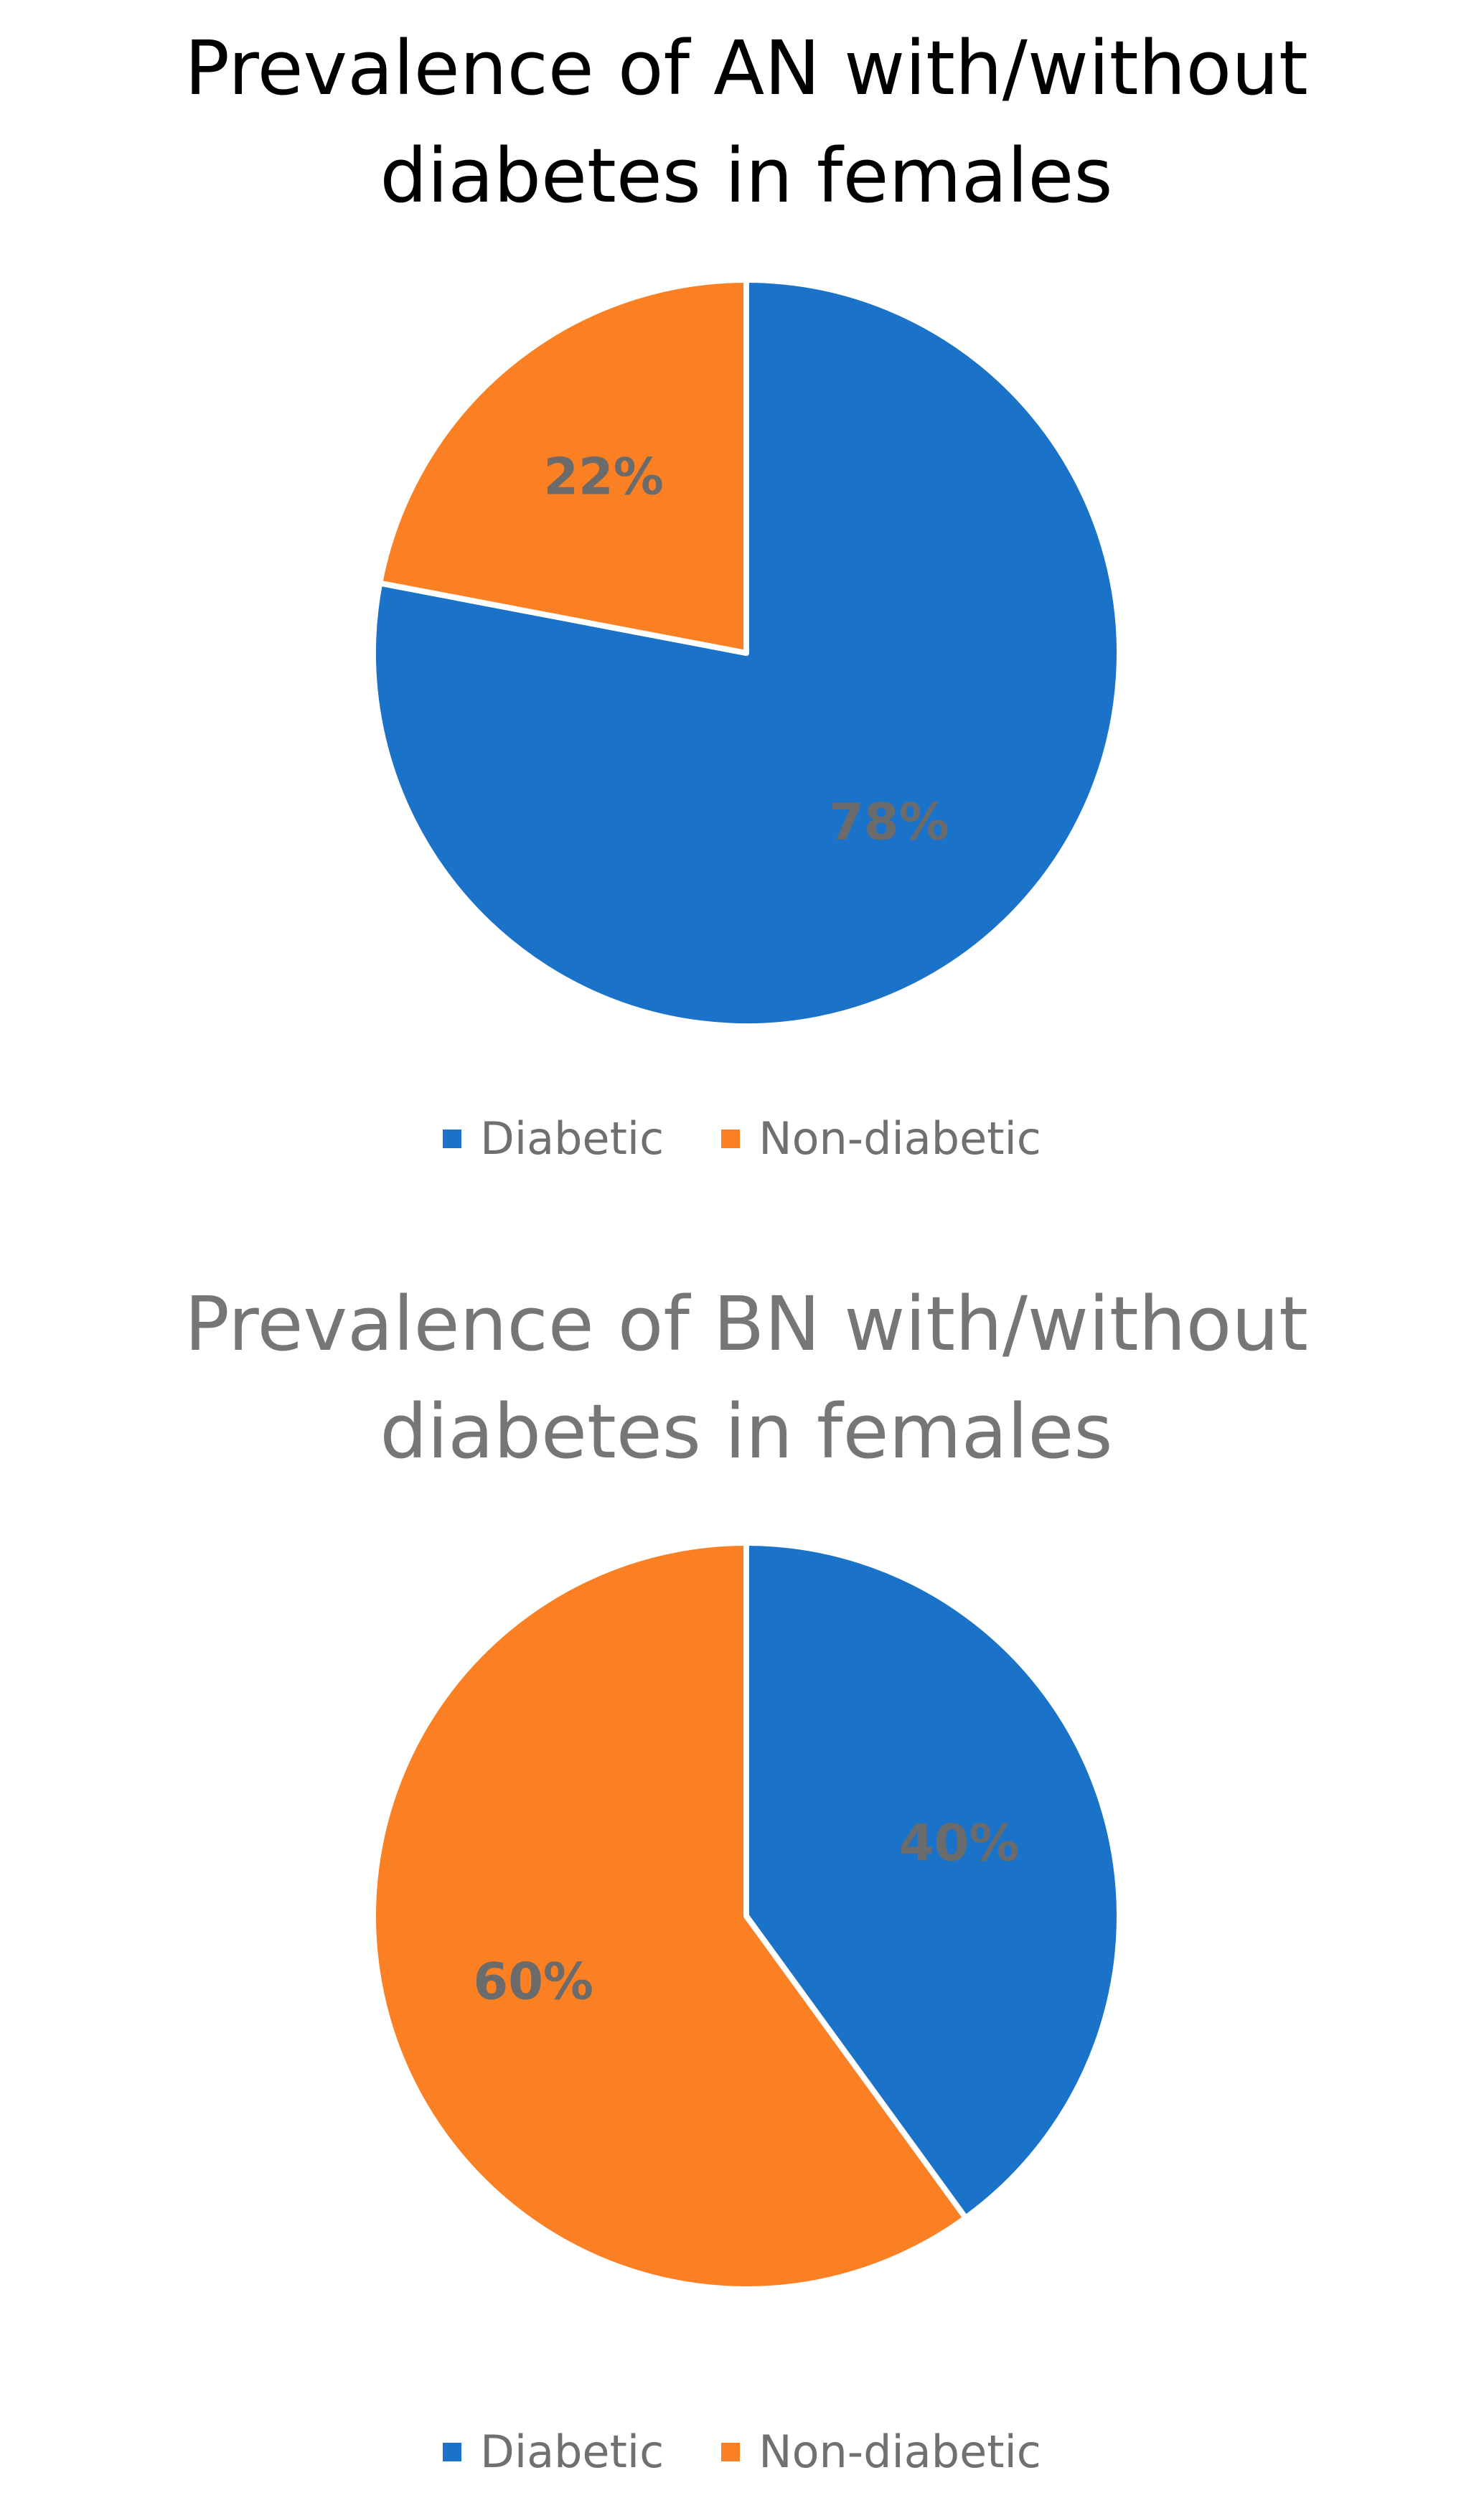 The width and height of the screenshot is (1484, 2498). I want to click on data-label-diabetic: 40%, so click(959, 1844).